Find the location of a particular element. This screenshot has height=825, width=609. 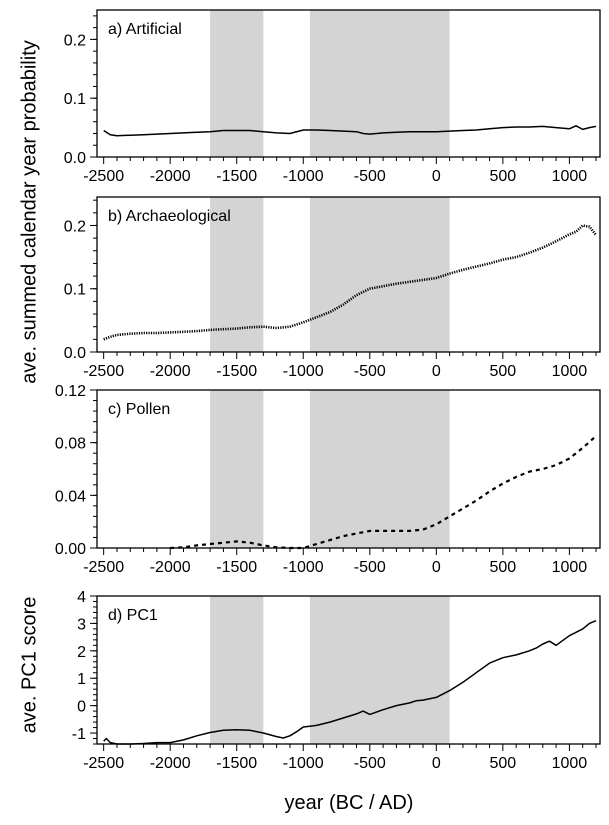

y-axis-label-probability: ave. summed calendar year probability is located at coordinates (29, 212).